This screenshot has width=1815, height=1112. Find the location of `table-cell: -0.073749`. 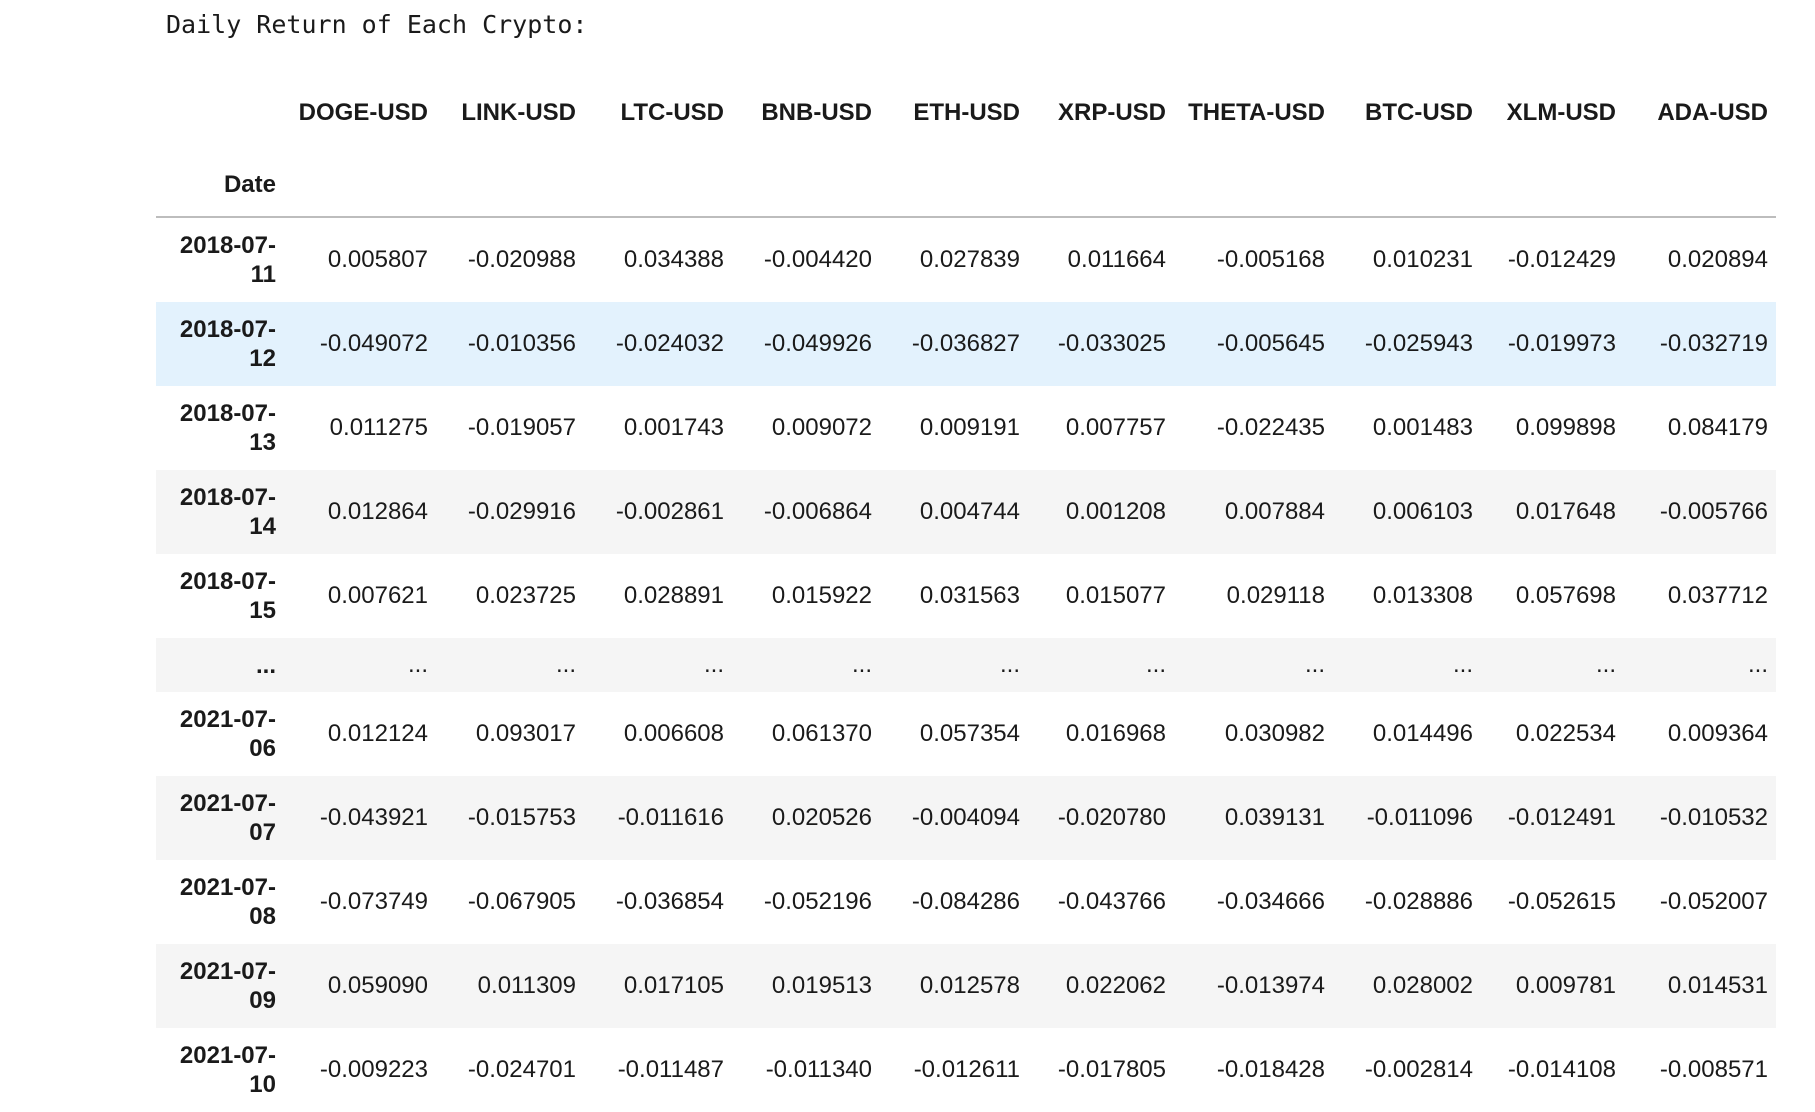

table-cell: -0.073749 is located at coordinates (373, 901).